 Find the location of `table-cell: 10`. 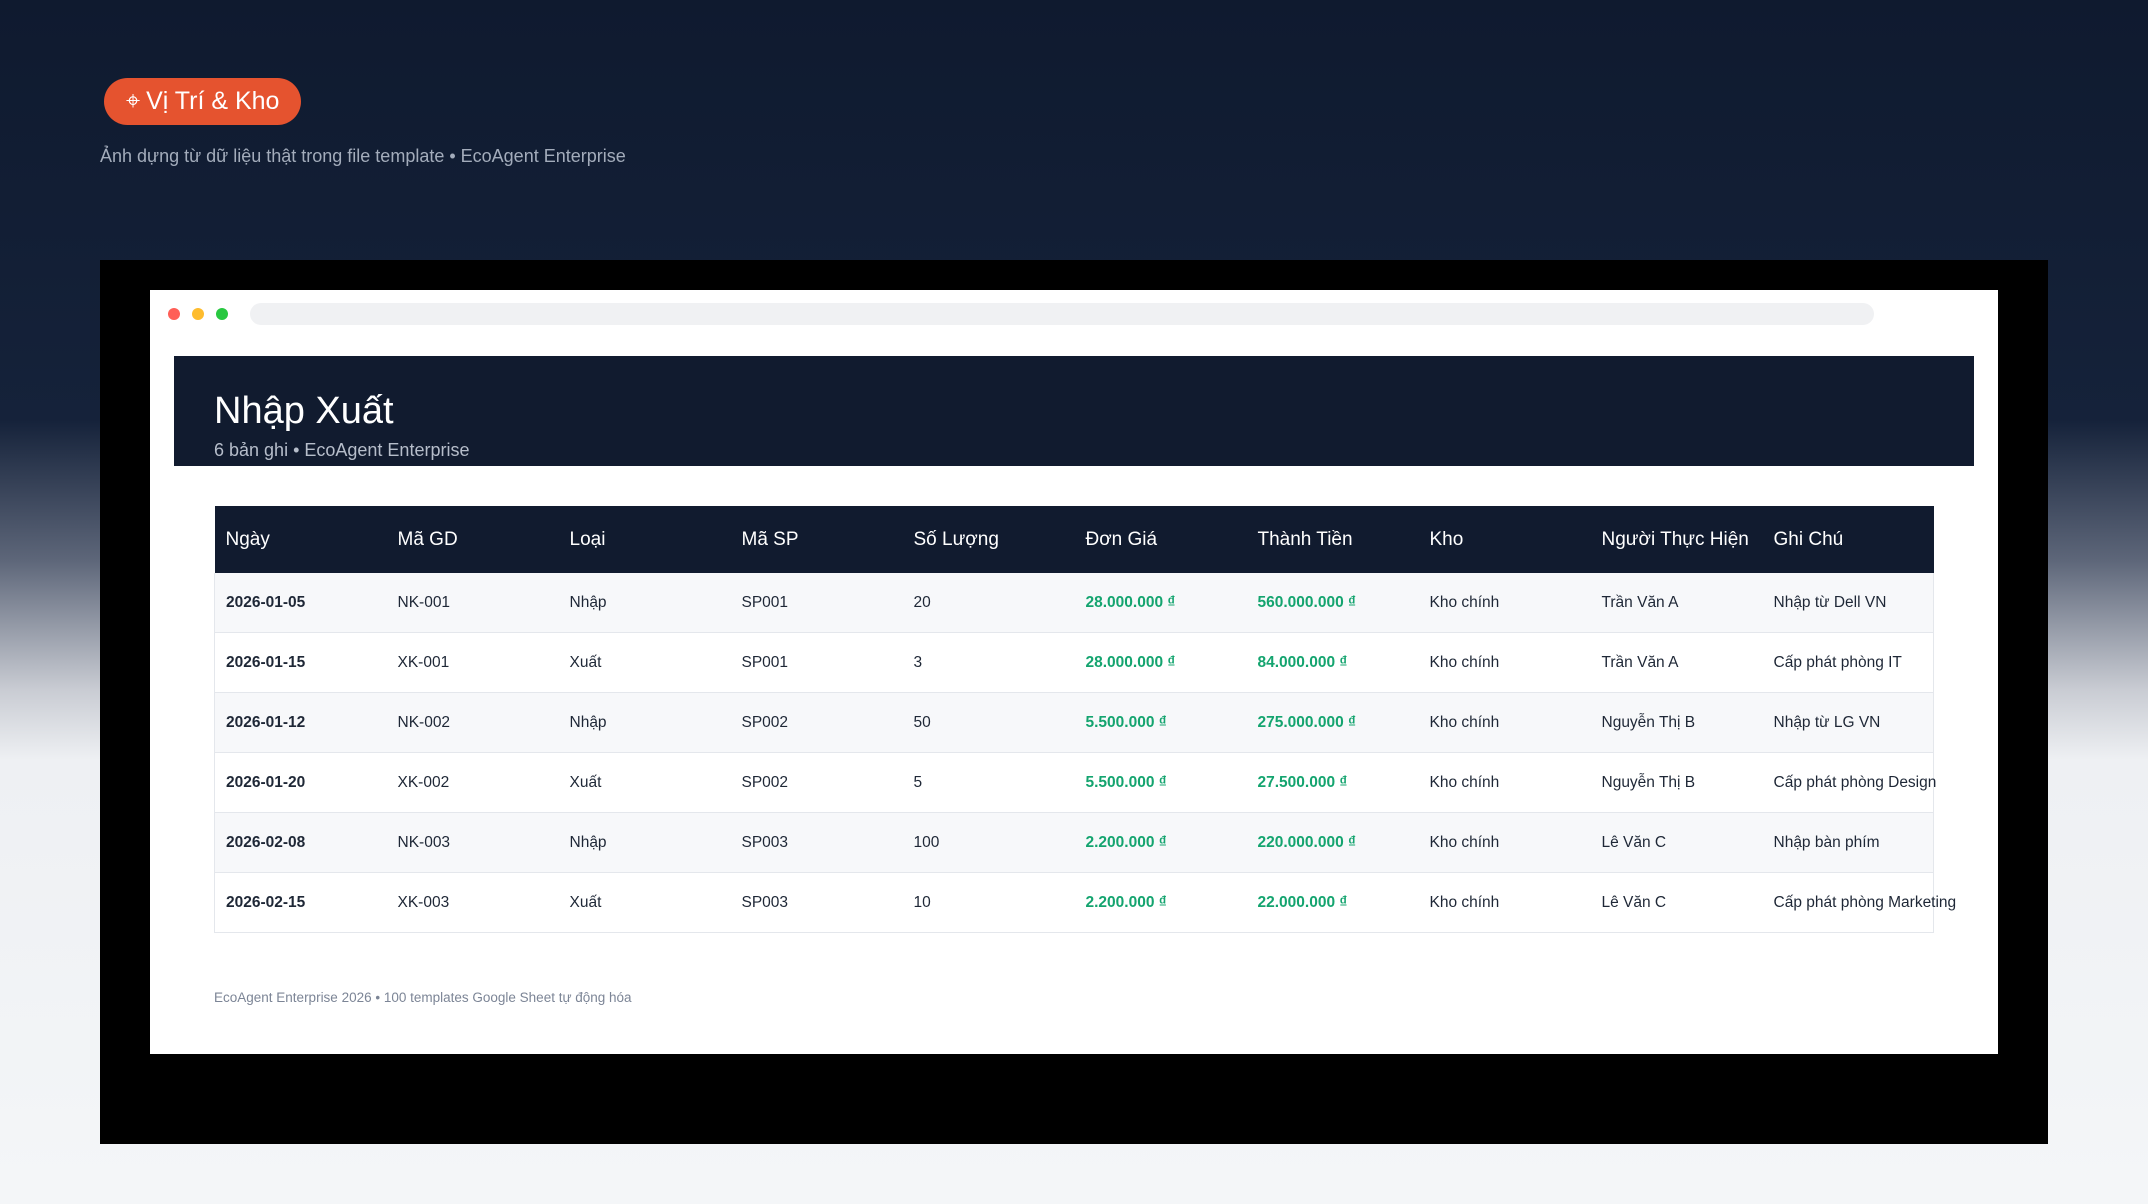

table-cell: 10 is located at coordinates (988, 902).